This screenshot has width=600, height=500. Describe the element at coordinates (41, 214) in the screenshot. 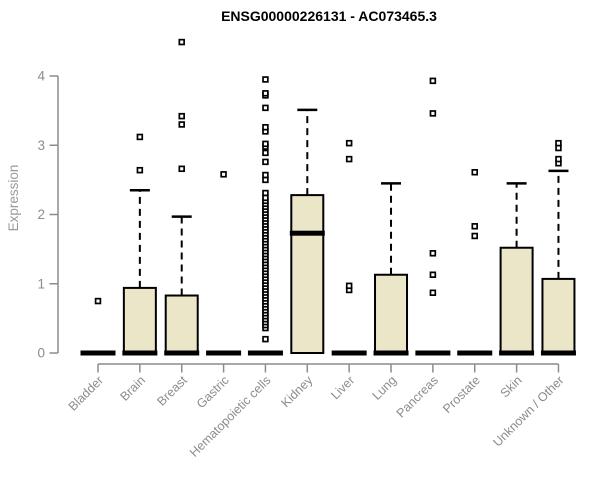

I see `y-tick-label: 2` at that location.